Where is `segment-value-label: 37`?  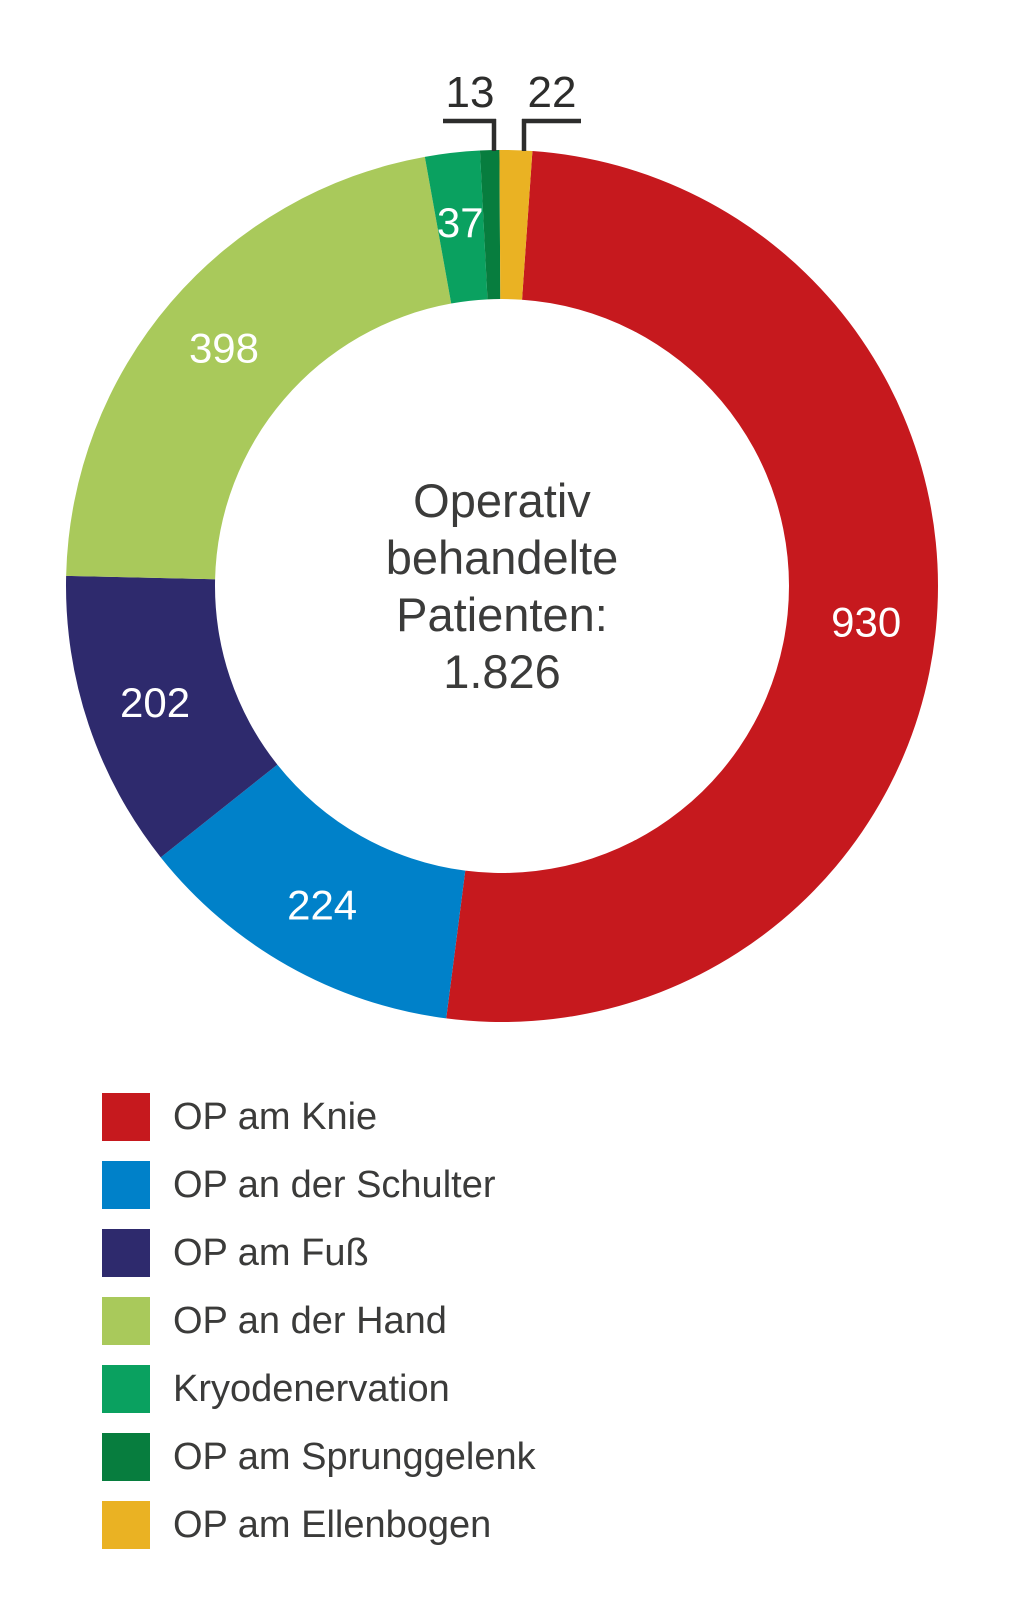 segment-value-label: 37 is located at coordinates (460, 222).